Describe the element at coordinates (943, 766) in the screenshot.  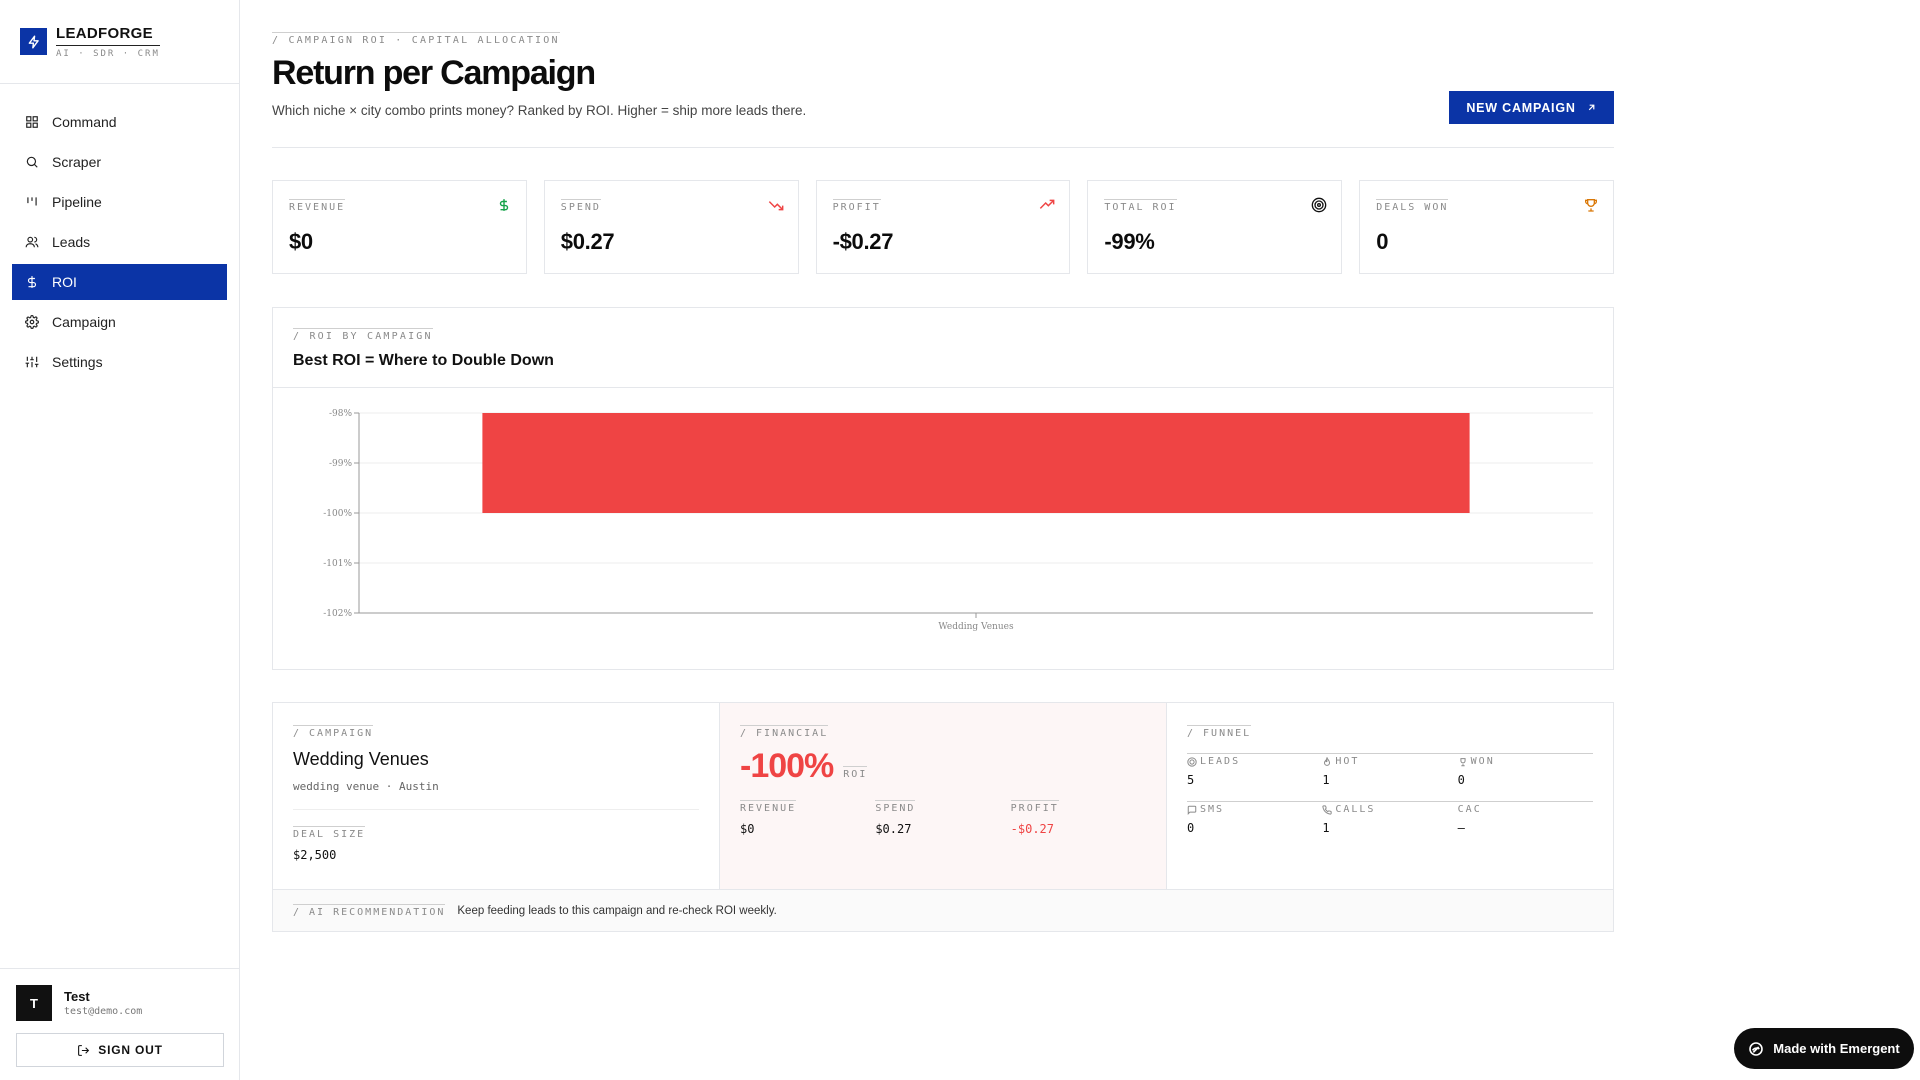
I see `roi-headline: -100% ROI` at that location.